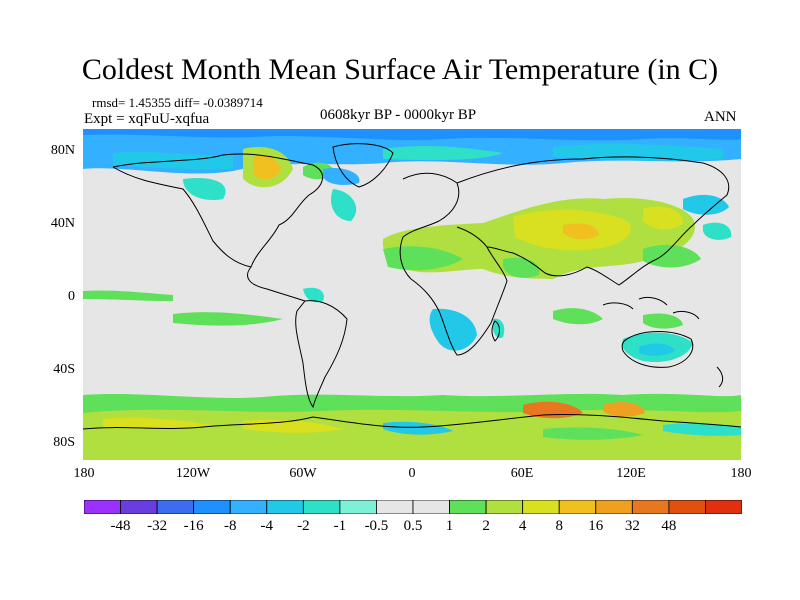  What do you see at coordinates (632, 526) in the screenshot?
I see `colorbar-label: 32` at bounding box center [632, 526].